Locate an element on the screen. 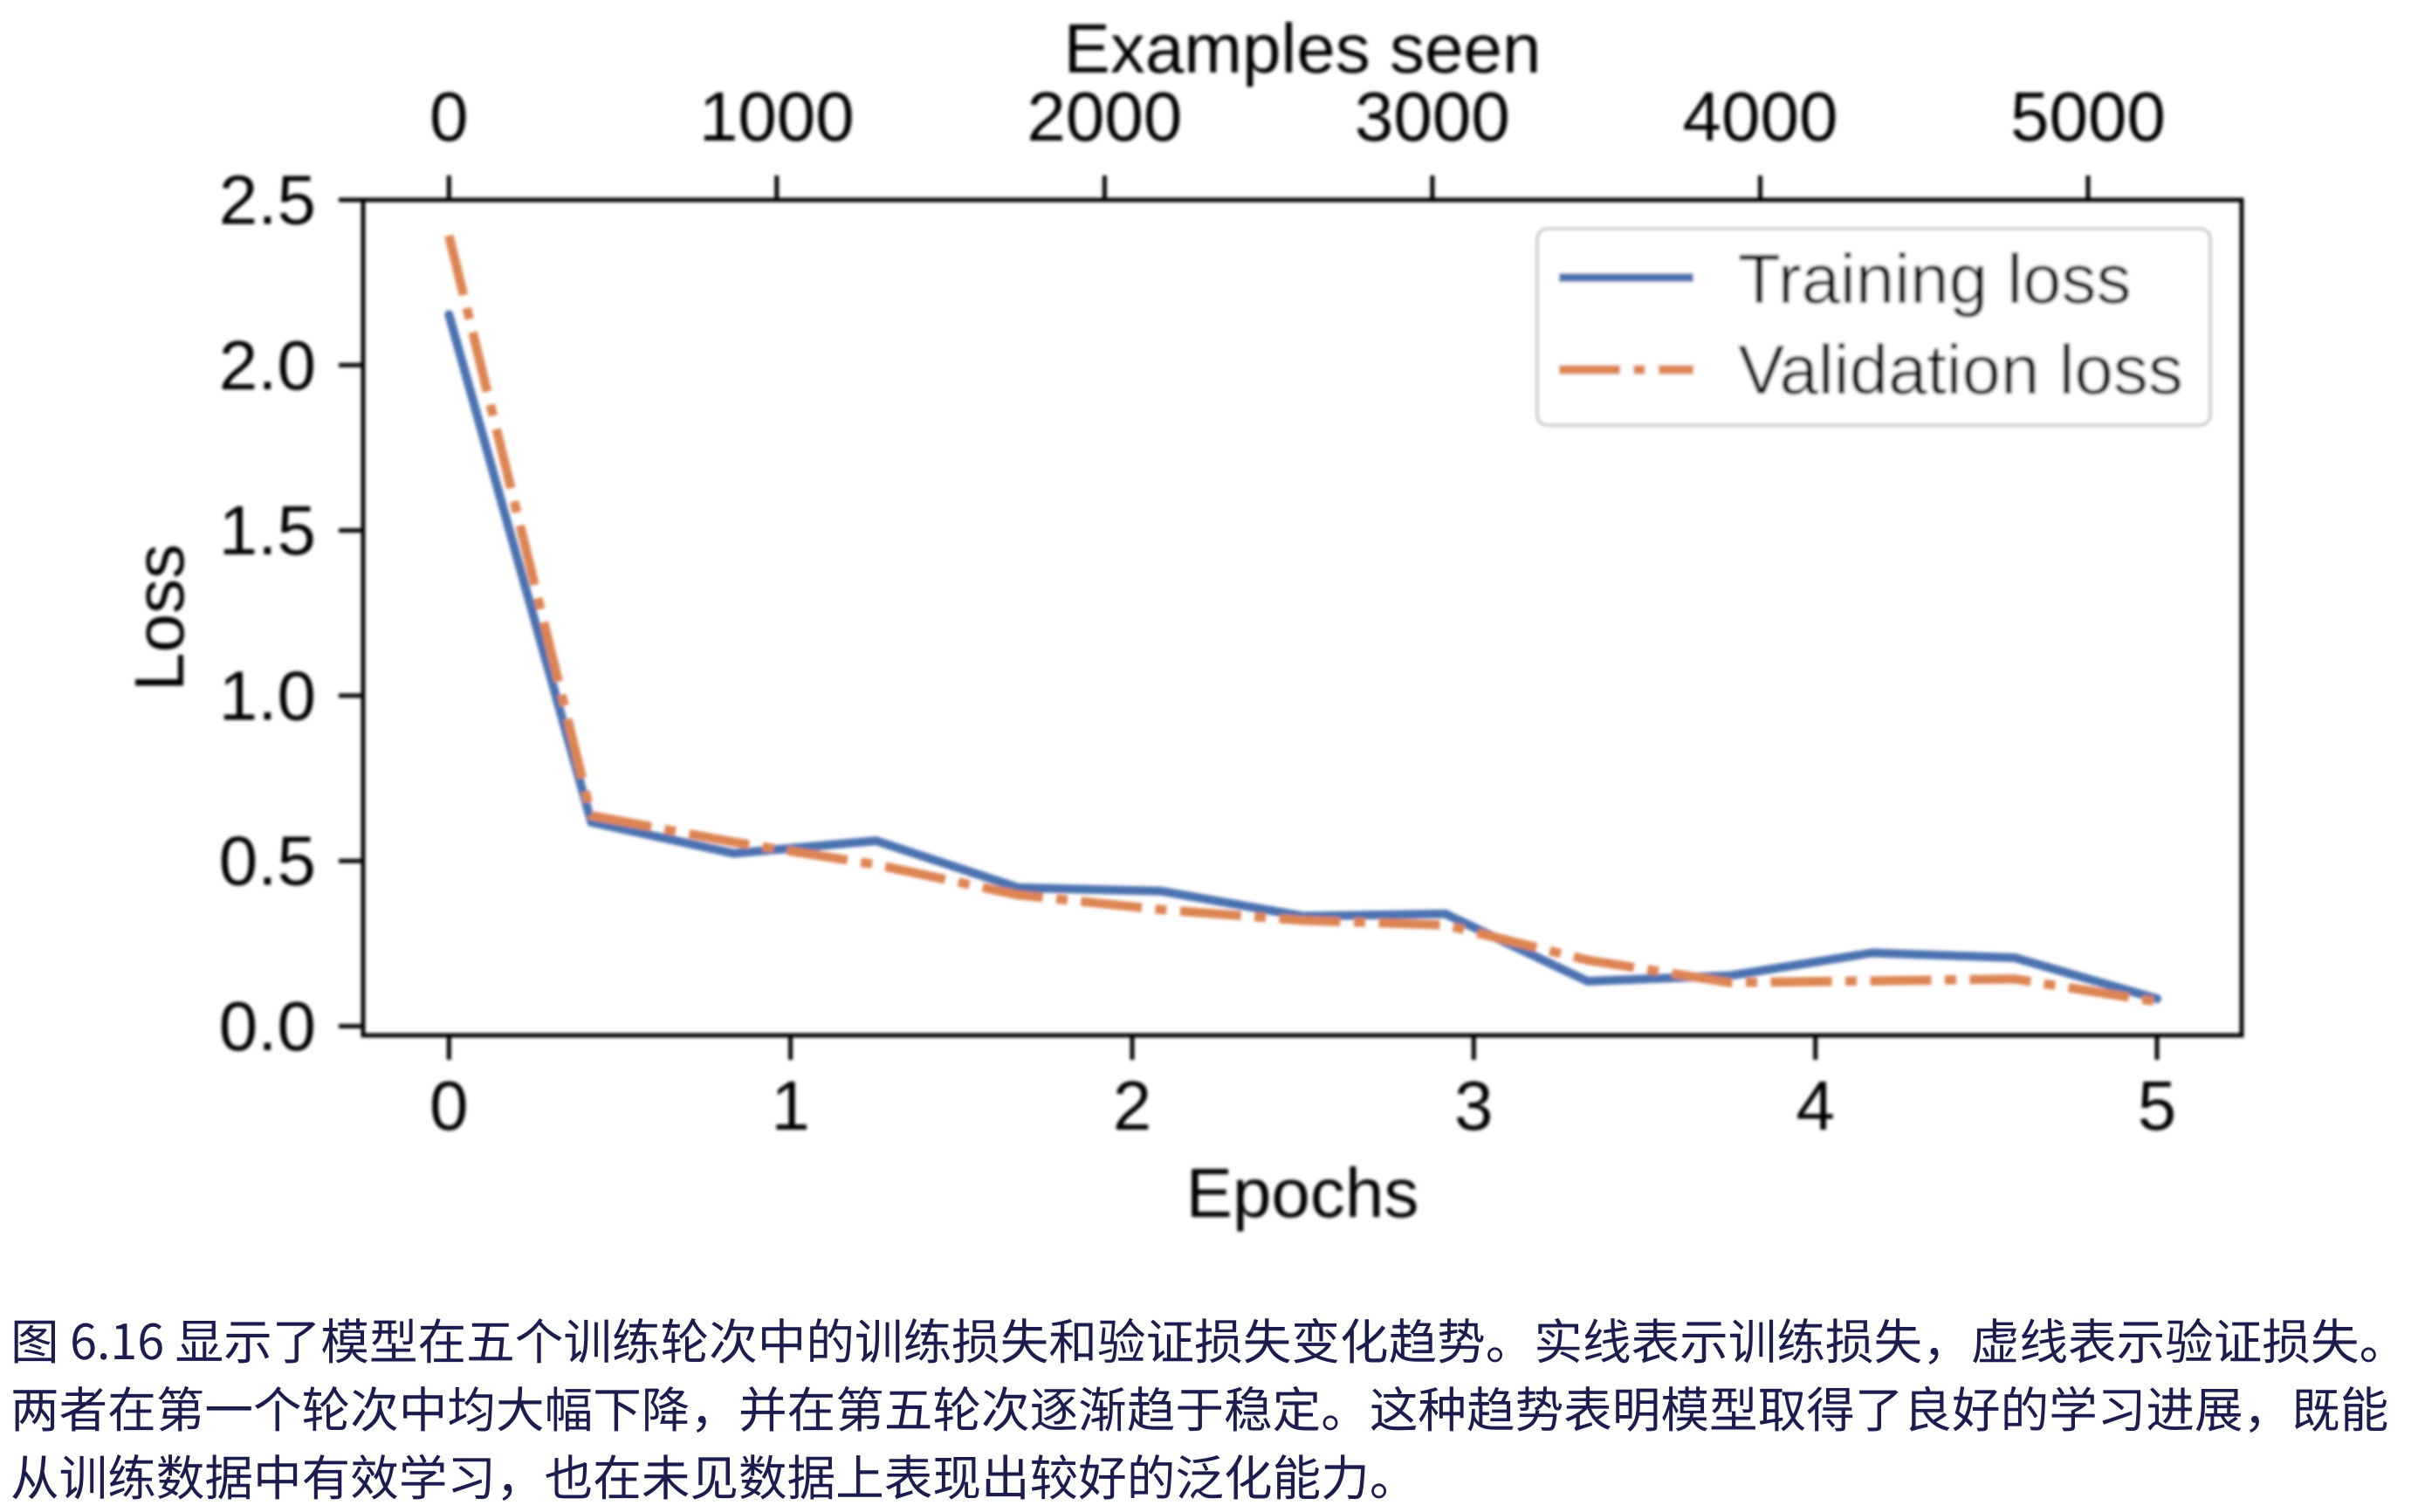 The image size is (2418, 1512). svg-text: 4 is located at coordinates (1815, 1105).